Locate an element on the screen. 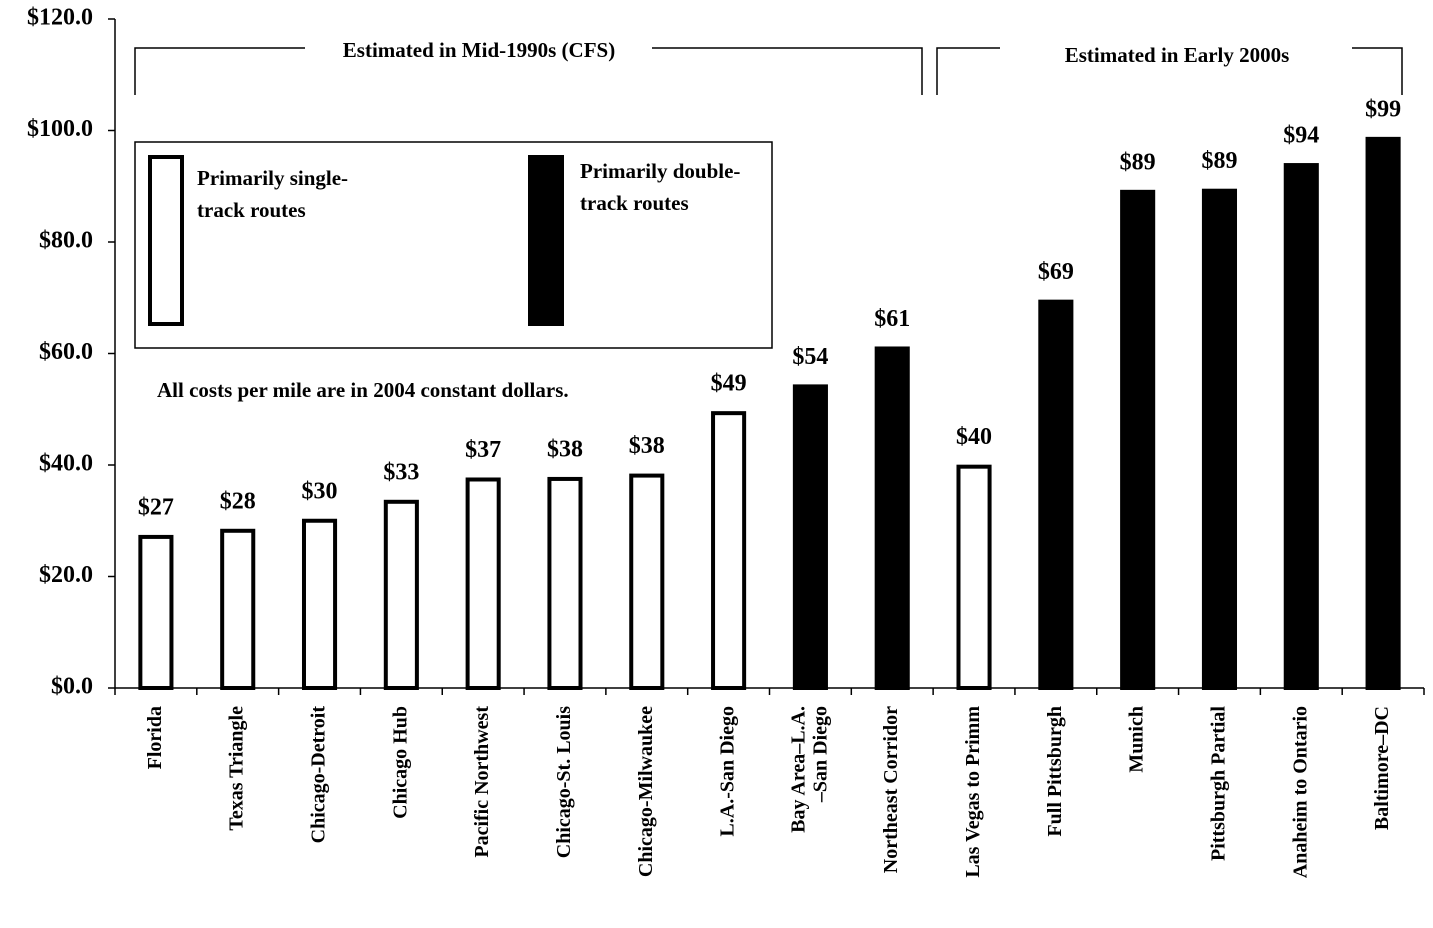 This screenshot has height=928, width=1433. x-tick-label: Chicago Hub is located at coordinates (400, 762).